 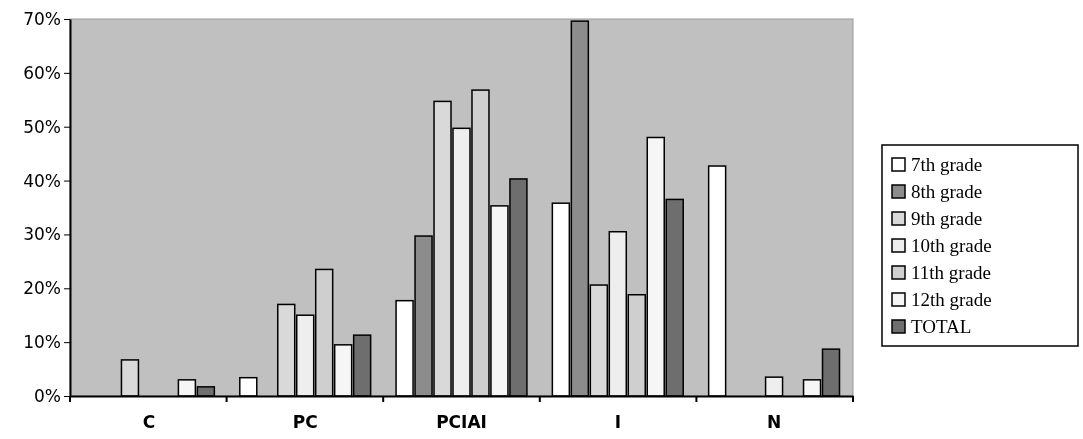 What do you see at coordinates (461, 422) in the screenshot?
I see `x-tick-label: PCIAI` at bounding box center [461, 422].